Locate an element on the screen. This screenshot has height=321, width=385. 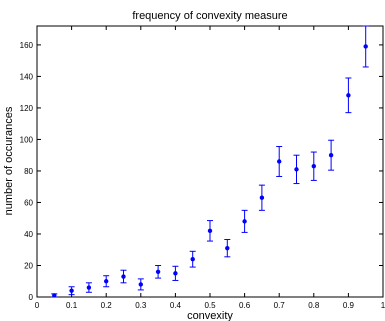
y-tick-label: 0 is located at coordinates (31, 297).